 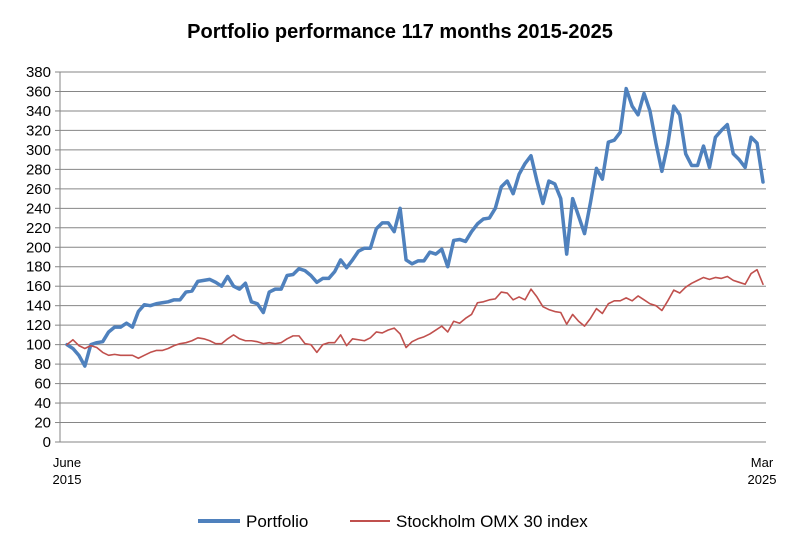 What do you see at coordinates (38, 247) in the screenshot?
I see `y-tick-label: 200` at bounding box center [38, 247].